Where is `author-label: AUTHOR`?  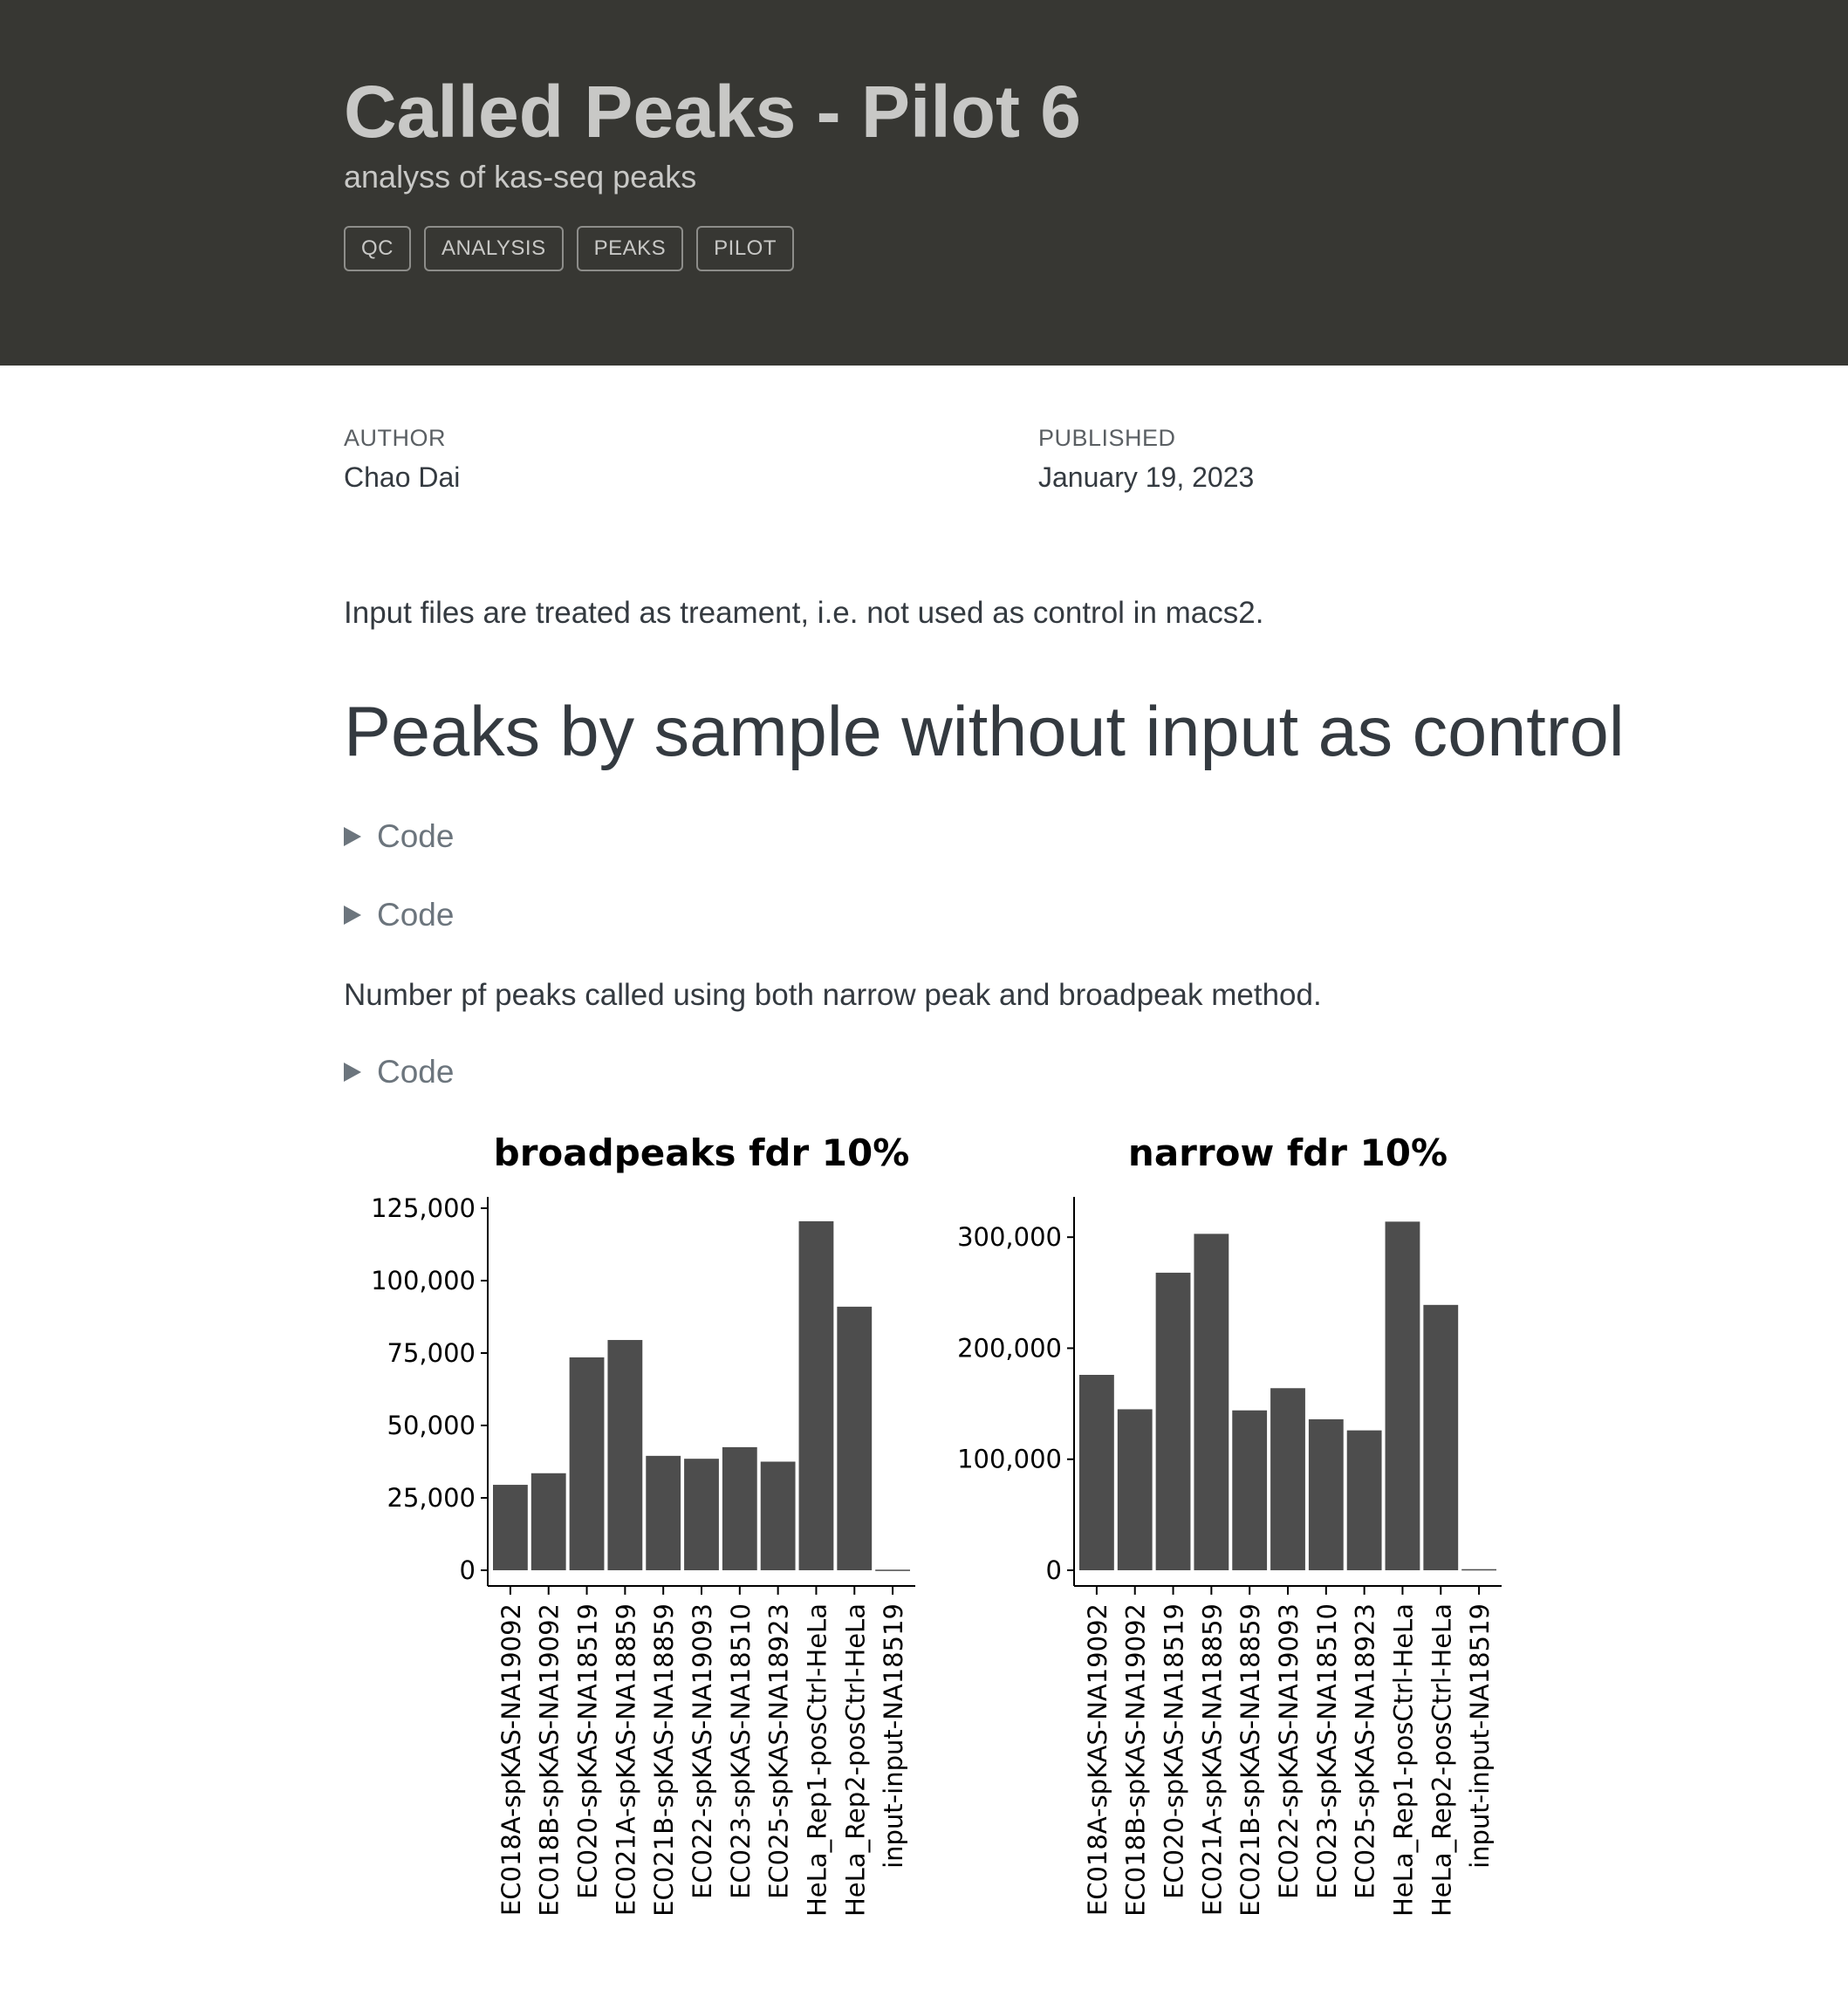
author-label: AUTHOR is located at coordinates (395, 438).